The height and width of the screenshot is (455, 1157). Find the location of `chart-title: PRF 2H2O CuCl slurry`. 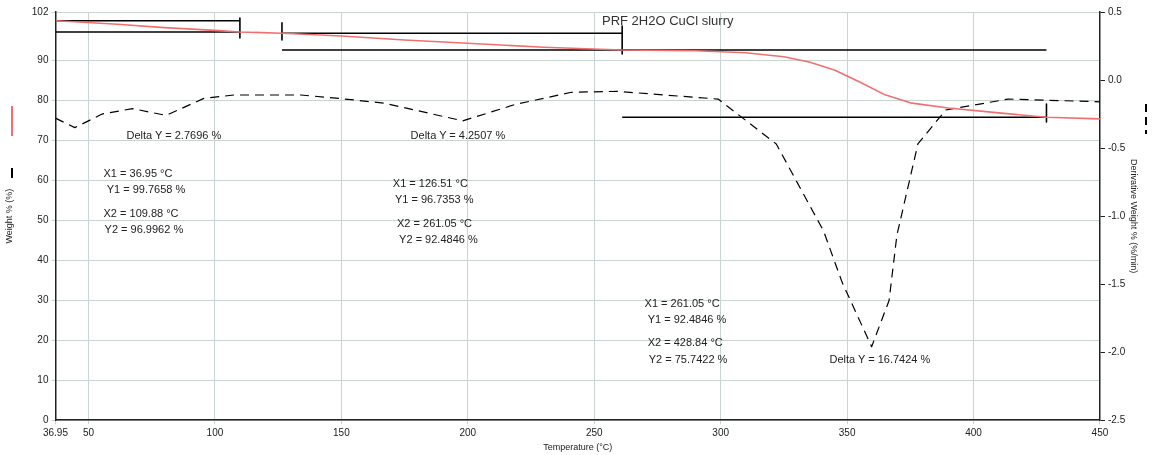

chart-title: PRF 2H2O CuCl slurry is located at coordinates (667, 20).